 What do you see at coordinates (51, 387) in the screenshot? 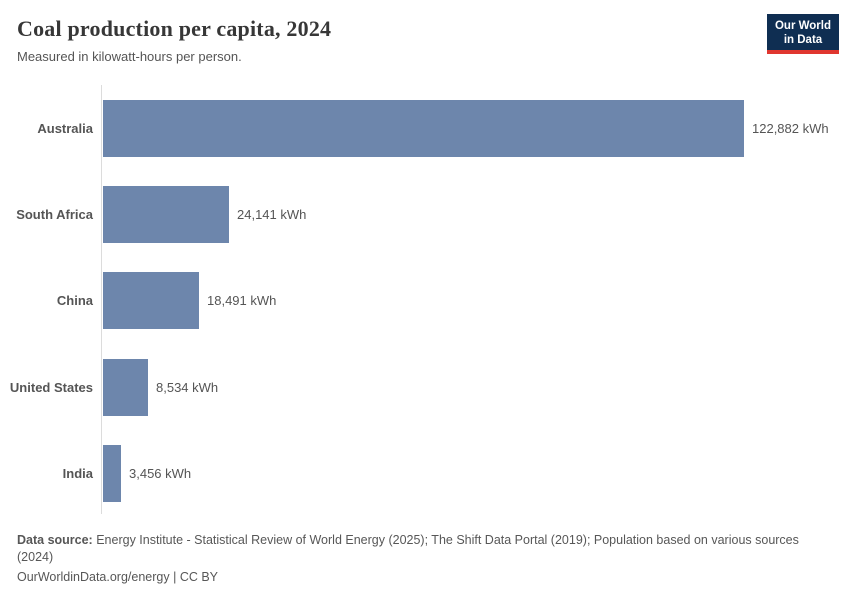
I see `entity-label-united-states: United States` at bounding box center [51, 387].